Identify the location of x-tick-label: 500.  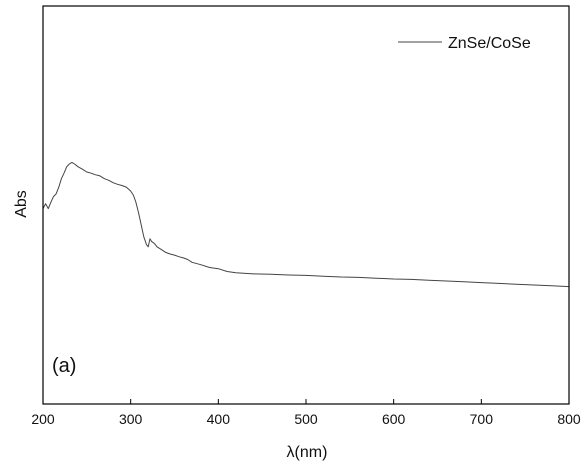
(306, 419).